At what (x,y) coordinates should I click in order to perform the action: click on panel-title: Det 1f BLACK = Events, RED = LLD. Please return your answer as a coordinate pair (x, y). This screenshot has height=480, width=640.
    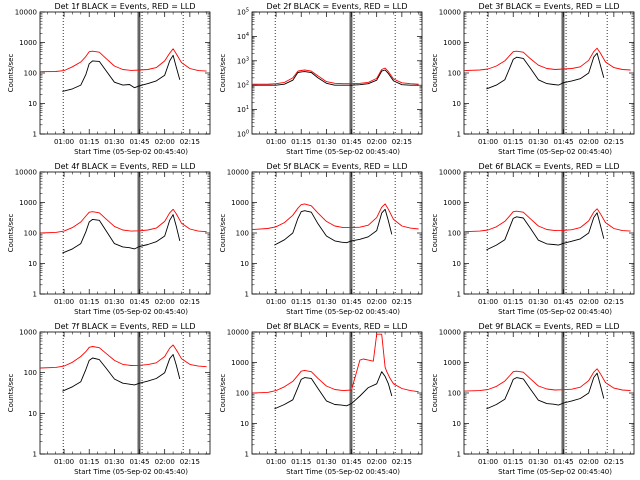
    Looking at the image, I should click on (124, 6).